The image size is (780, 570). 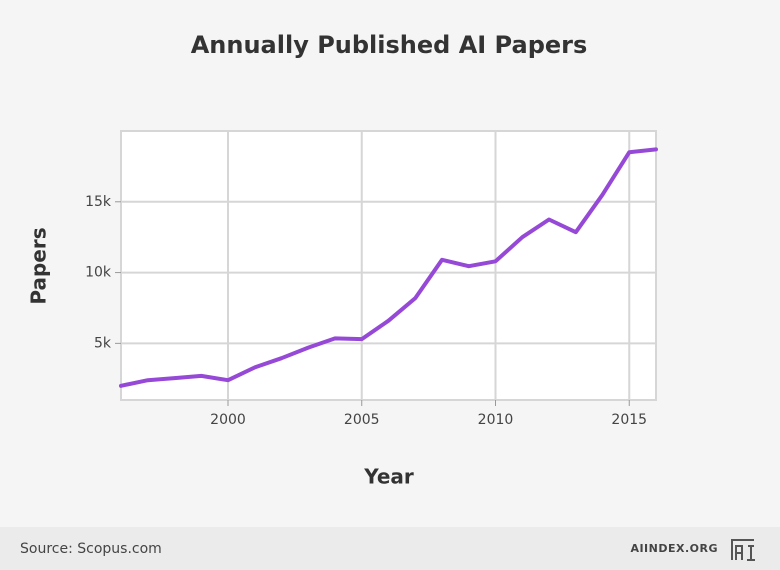 I want to click on x-tick-label: 2010, so click(x=496, y=420).